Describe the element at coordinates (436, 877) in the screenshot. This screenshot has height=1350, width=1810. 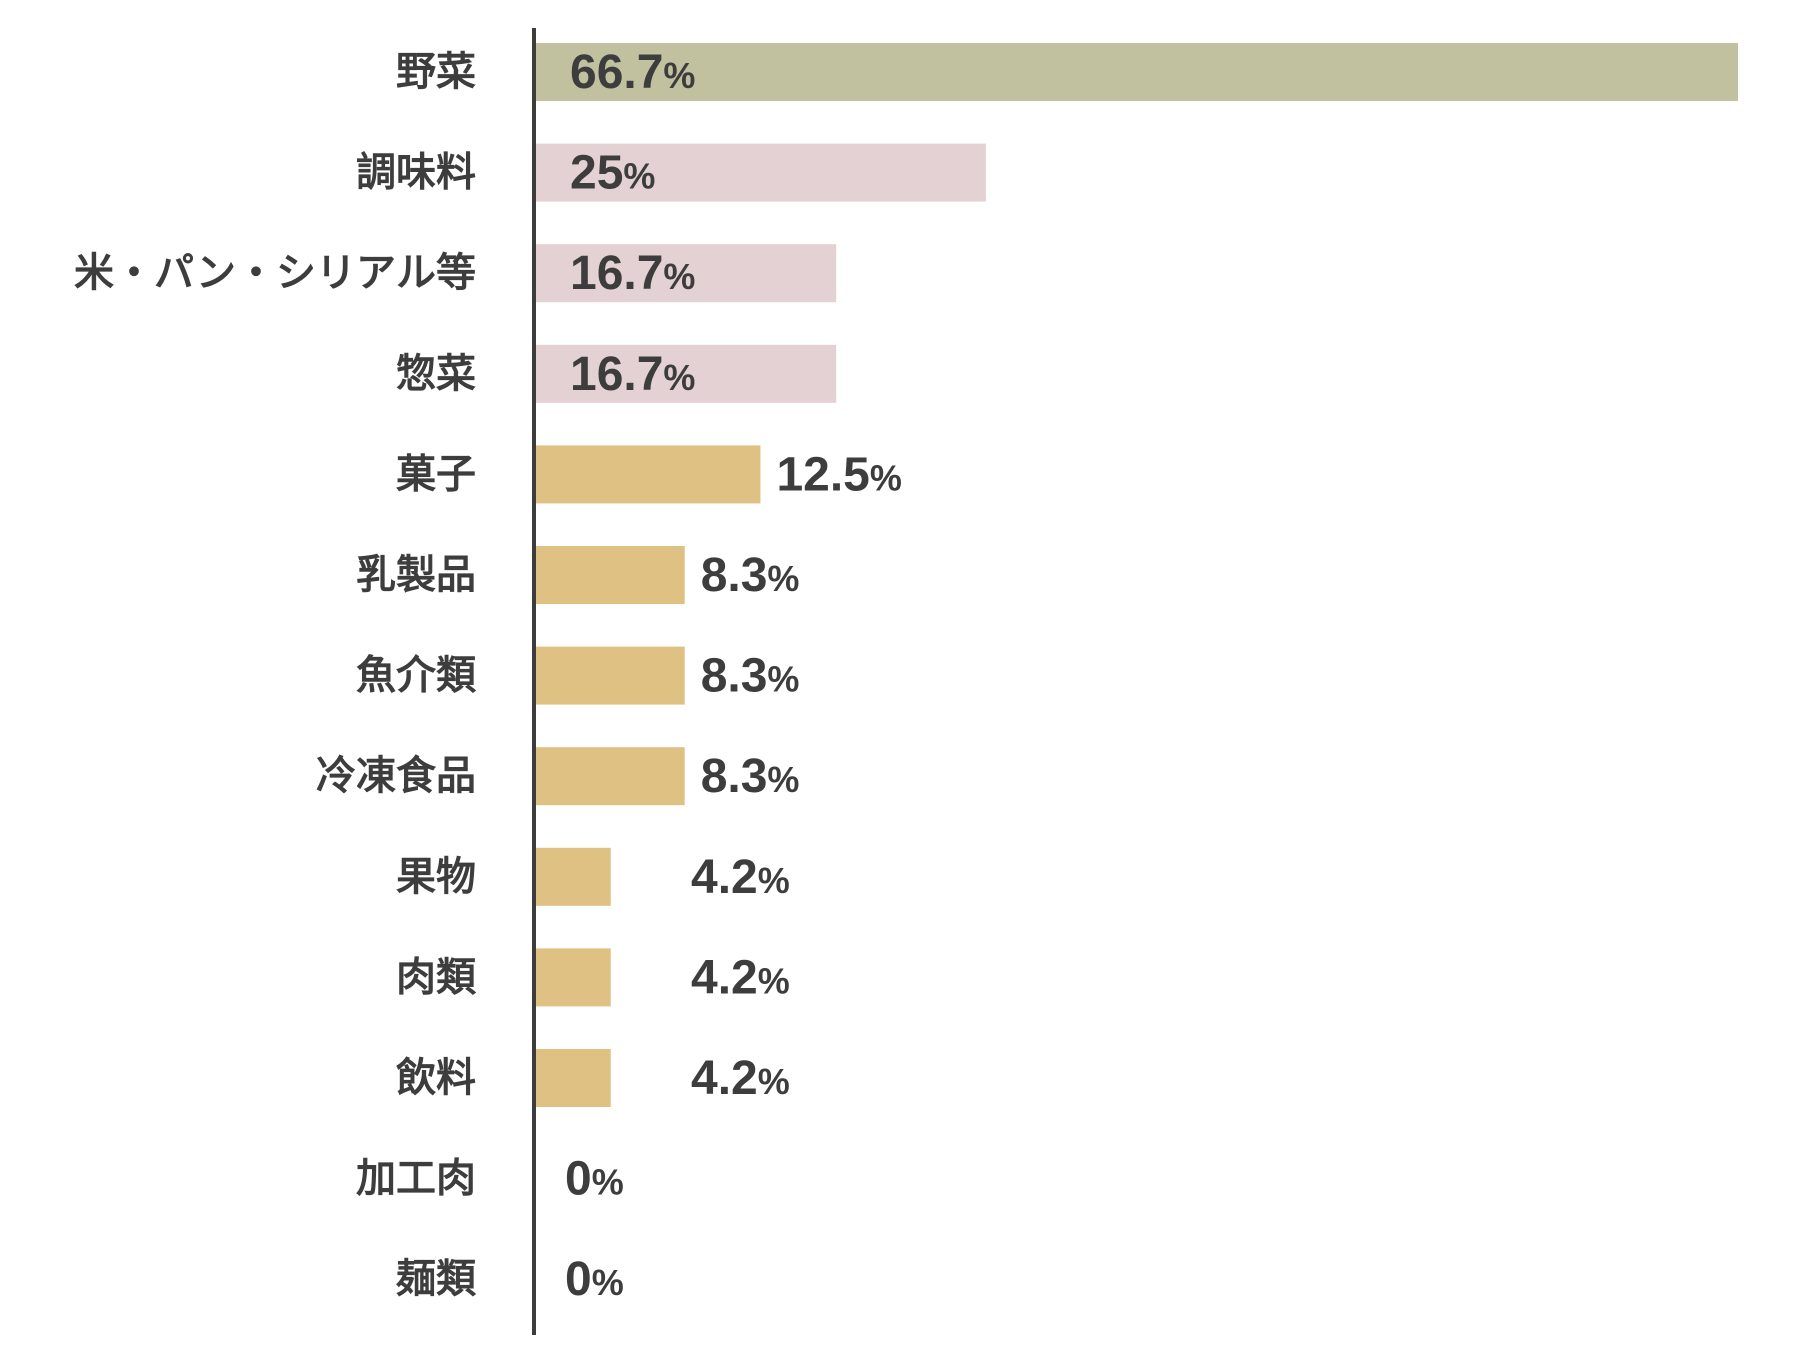
I see `category-label: 果物` at that location.